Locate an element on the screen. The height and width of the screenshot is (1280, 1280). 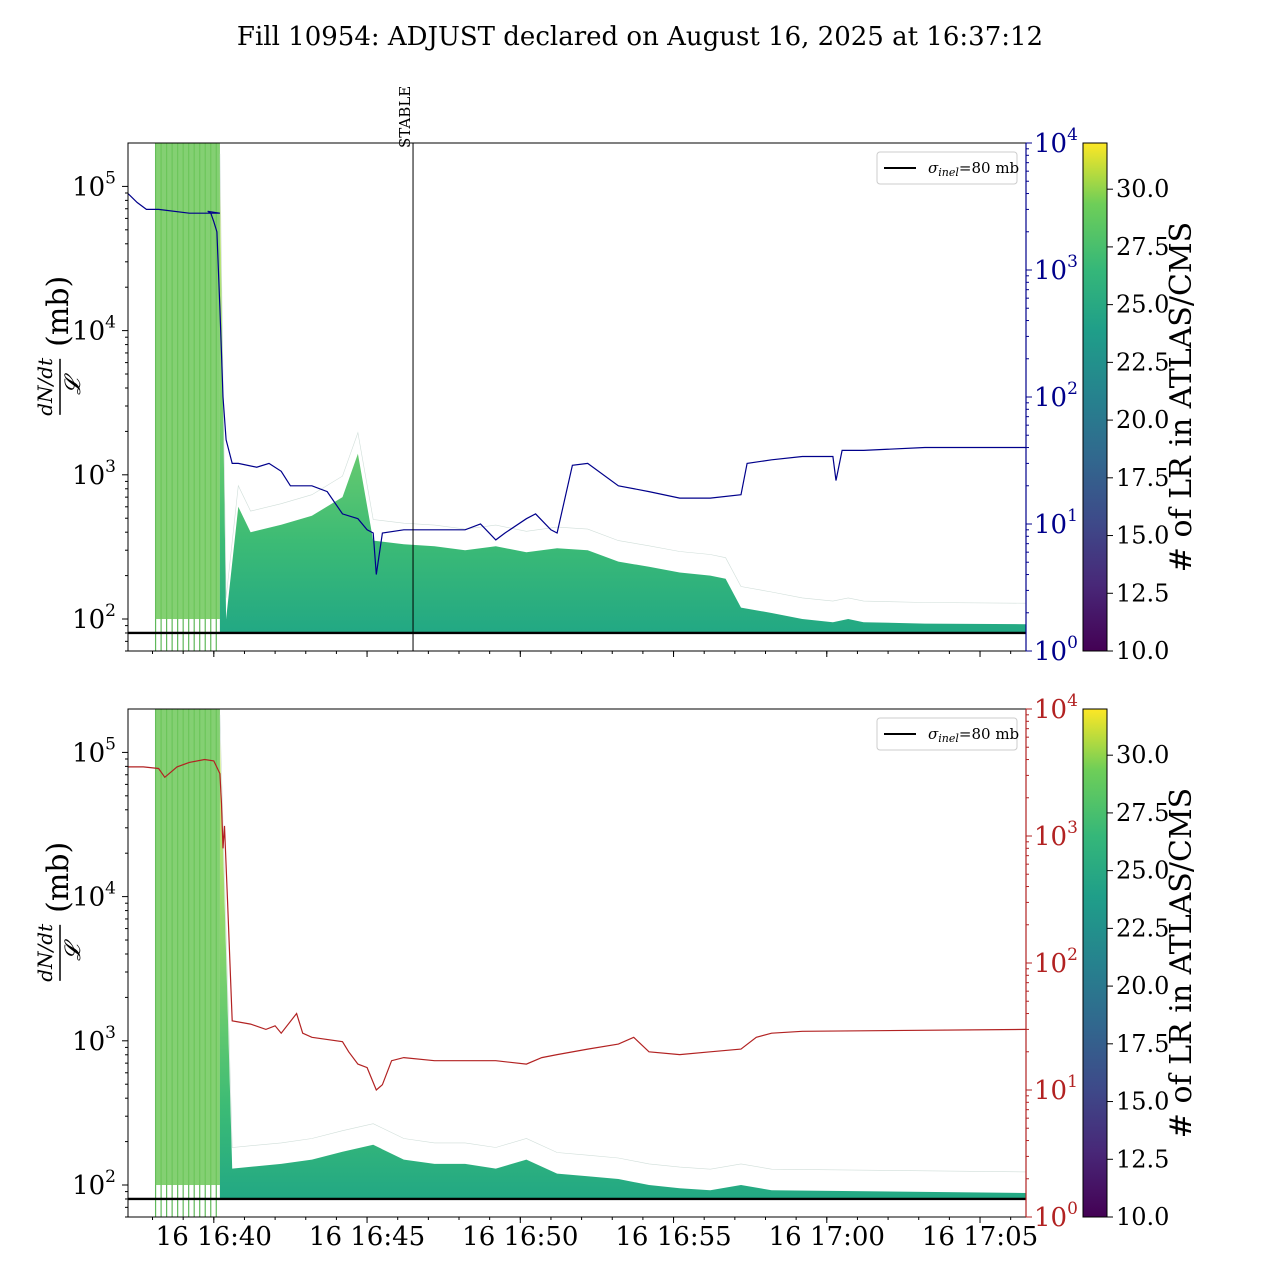
stable-label: STABLE is located at coordinates (405, 117).